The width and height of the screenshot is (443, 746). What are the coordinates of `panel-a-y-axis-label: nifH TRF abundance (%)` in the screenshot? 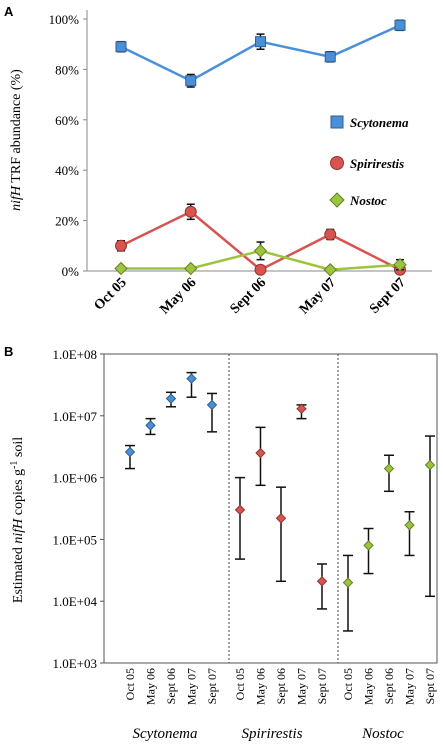 It's located at (16, 140).